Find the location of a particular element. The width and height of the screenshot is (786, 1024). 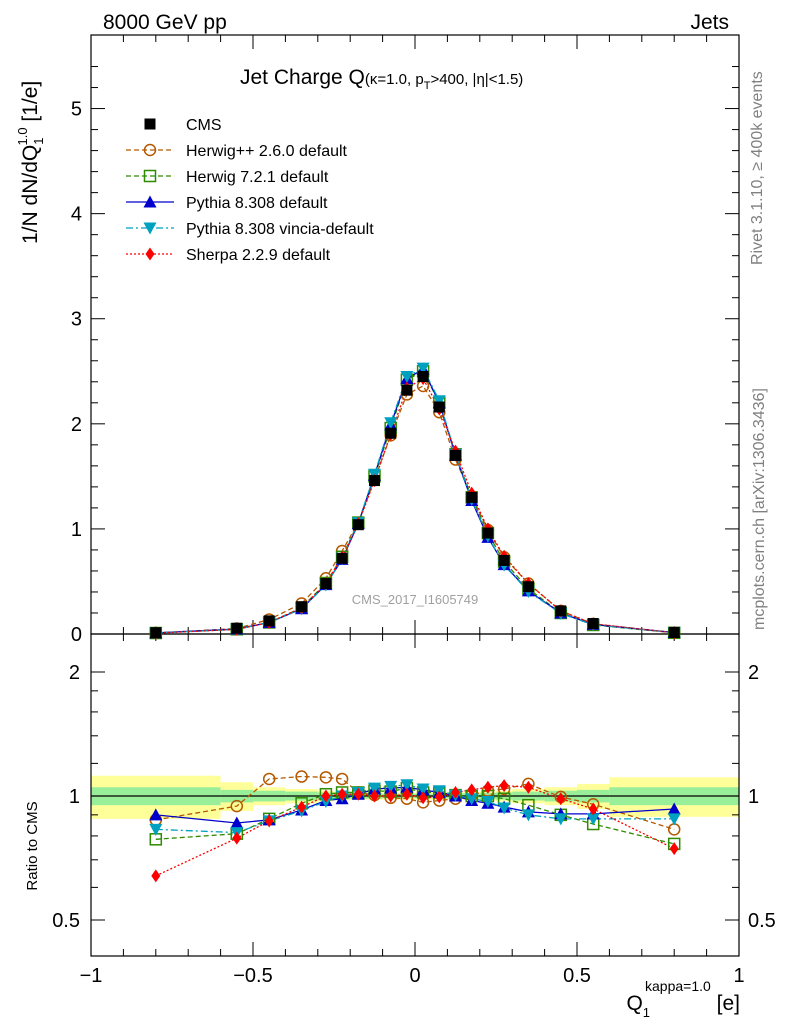

mcplots-label: mcplots.cern.ch [arXiv:1306.3436] is located at coordinates (759, 509).